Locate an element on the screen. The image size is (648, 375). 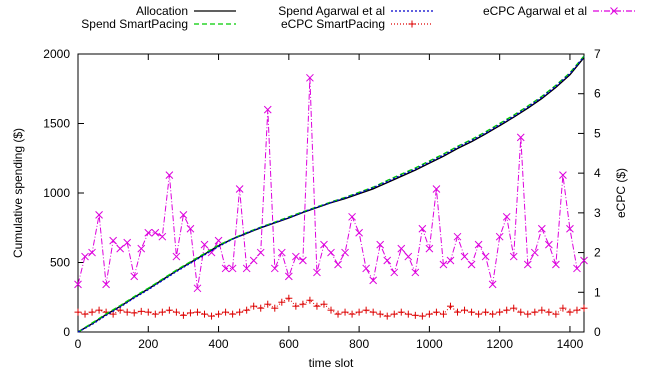
x-tick-label: 0 is located at coordinates (78, 344).